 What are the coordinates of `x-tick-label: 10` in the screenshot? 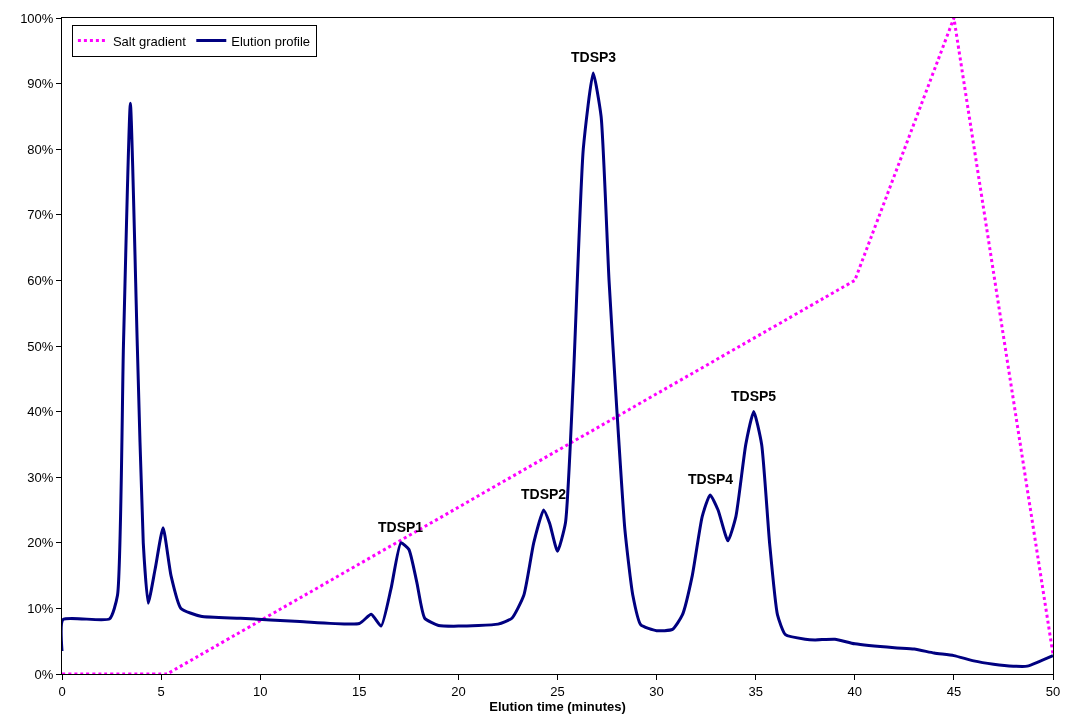 It's located at (260, 691).